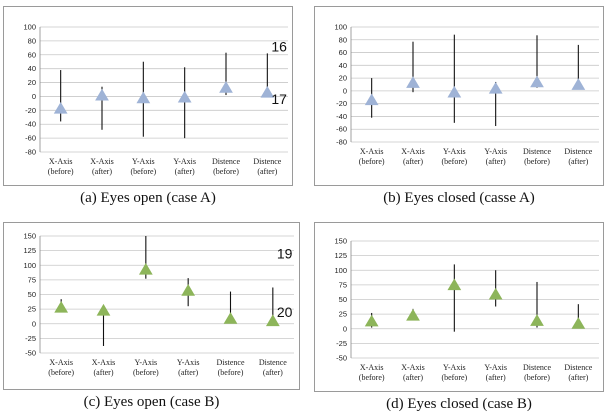 The height and width of the screenshot is (416, 606). Describe the element at coordinates (279, 99) in the screenshot. I see `annotation-label: 17` at that location.